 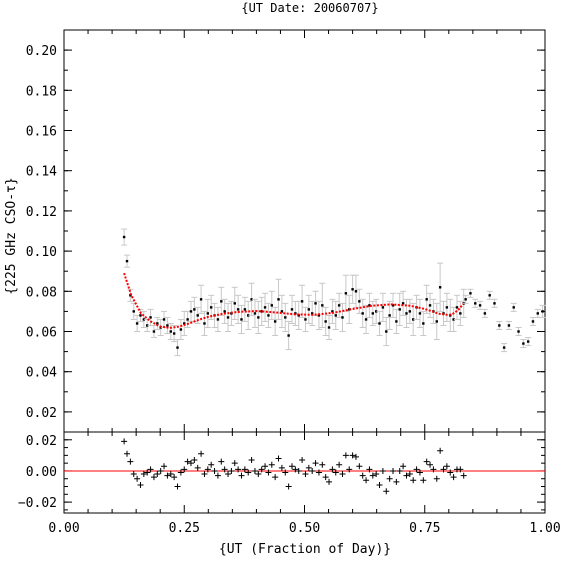 What do you see at coordinates (304, 528) in the screenshot?
I see `x-tick-label: 0.50` at bounding box center [304, 528].